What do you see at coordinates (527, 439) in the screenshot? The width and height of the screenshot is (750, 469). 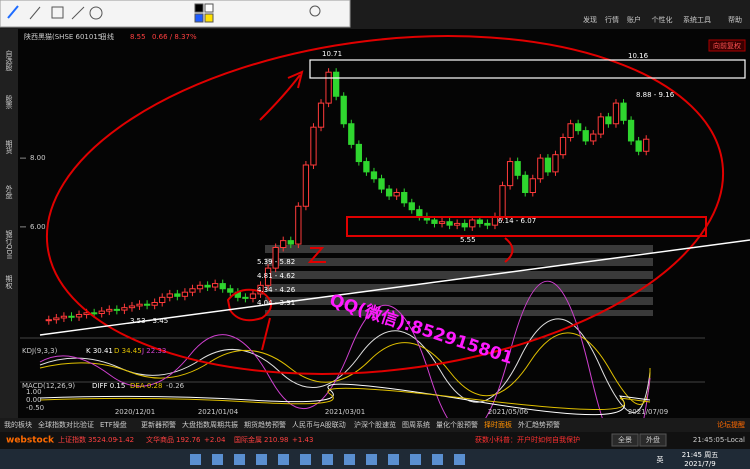 I see `tip: 获数小科普：开户时如何自我保护` at bounding box center [527, 439].